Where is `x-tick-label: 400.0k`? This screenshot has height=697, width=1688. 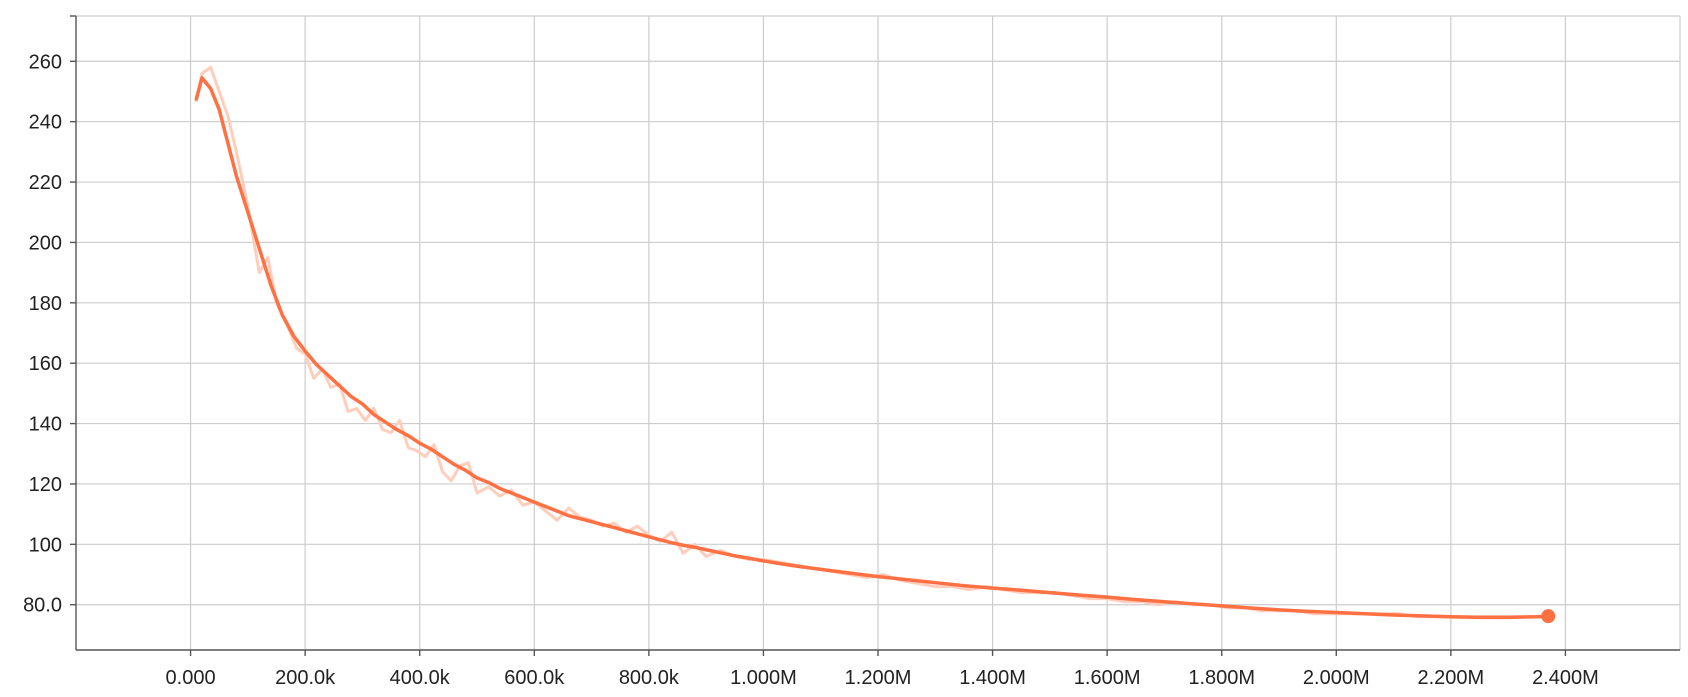 x-tick-label: 400.0k is located at coordinates (420, 678).